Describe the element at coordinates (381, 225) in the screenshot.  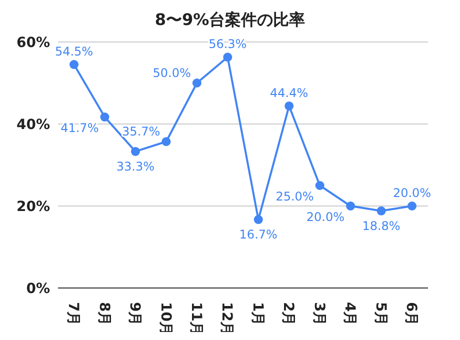
I see `data-label: 18.8%` at that location.